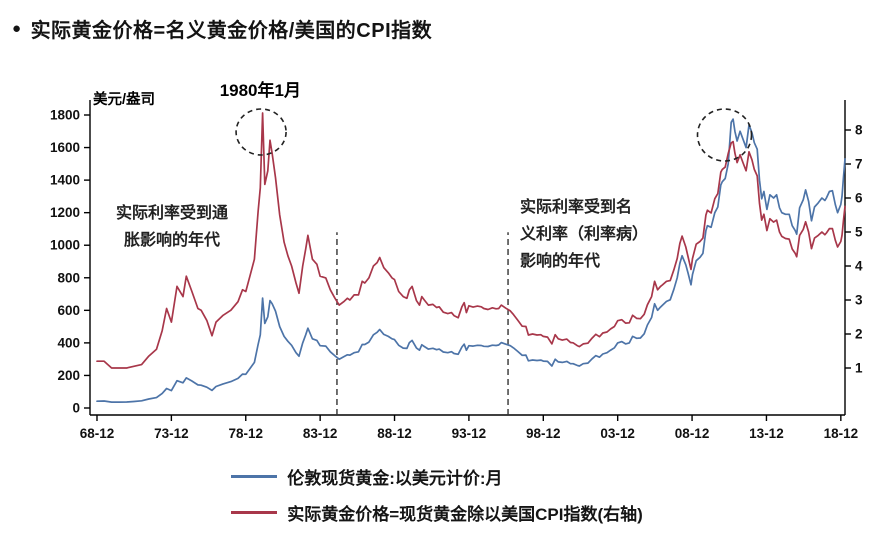  Describe the element at coordinates (543, 433) in the screenshot. I see `svg-text: 98-12` at that location.